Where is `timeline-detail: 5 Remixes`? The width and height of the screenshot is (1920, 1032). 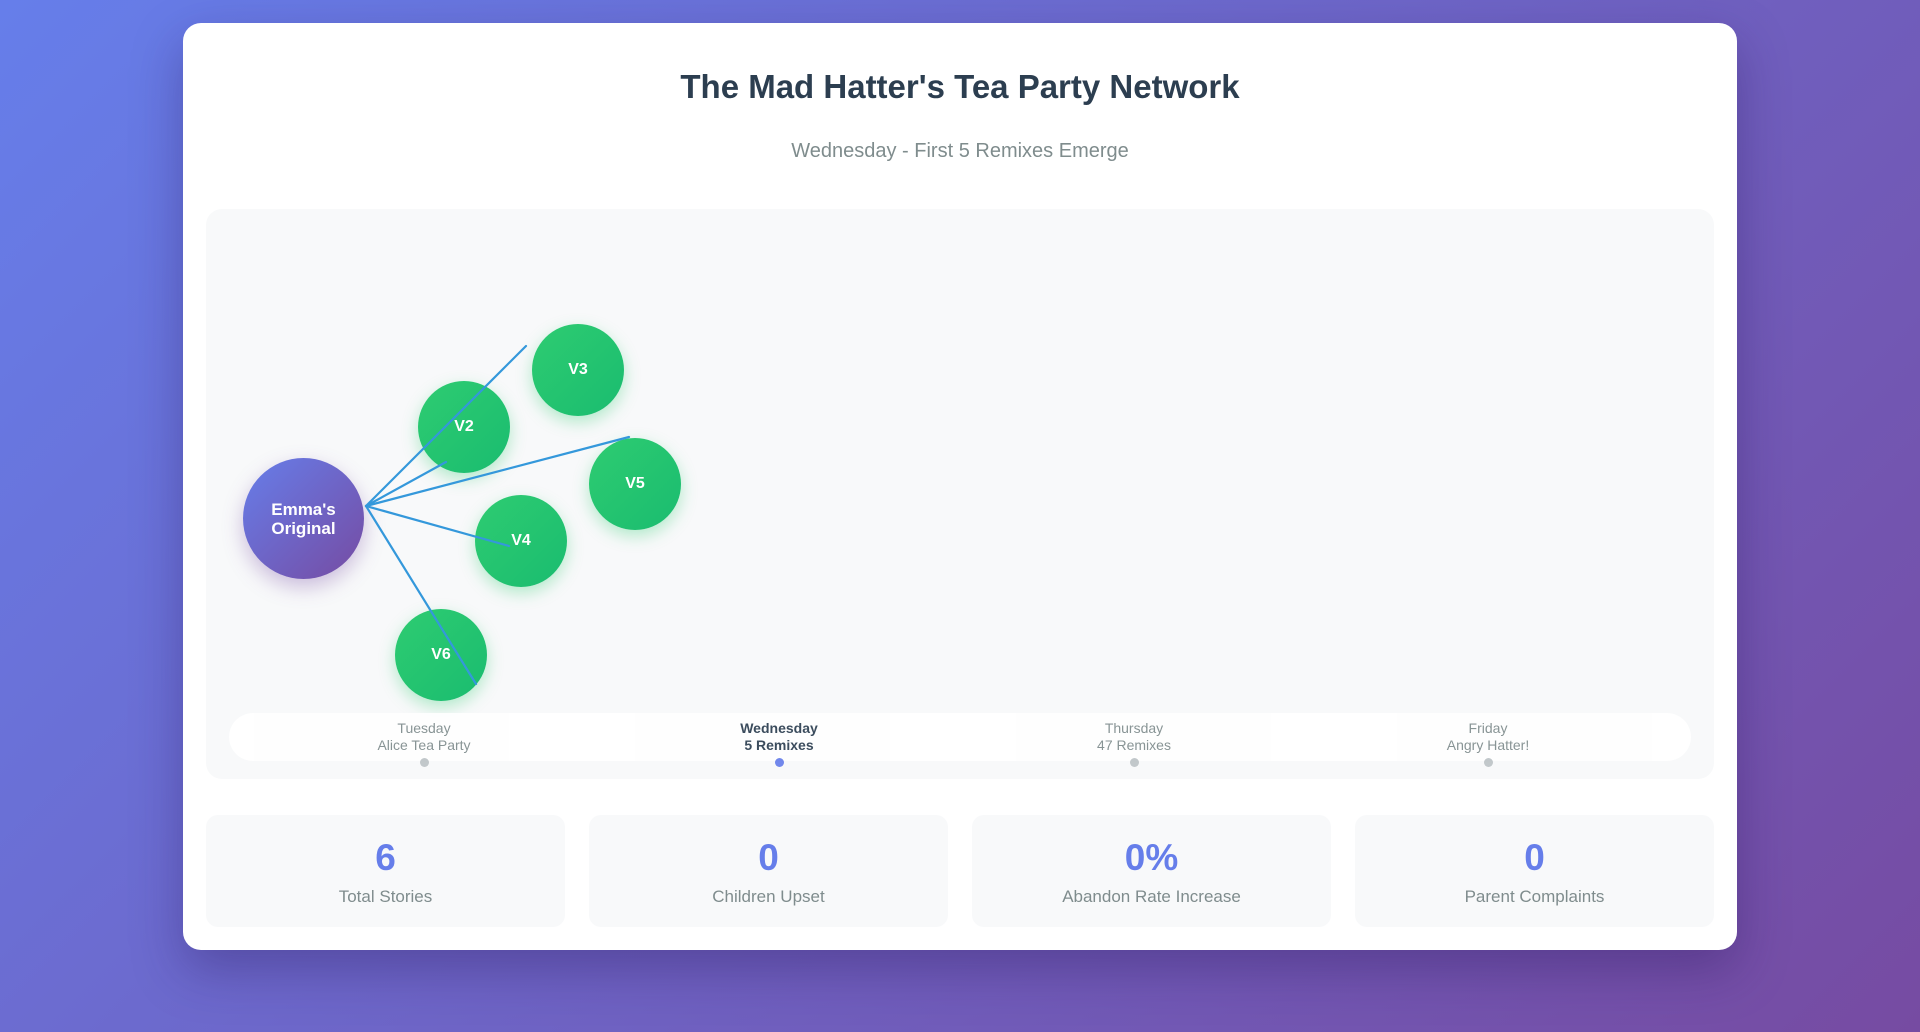 timeline-detail: 5 Remixes is located at coordinates (779, 745).